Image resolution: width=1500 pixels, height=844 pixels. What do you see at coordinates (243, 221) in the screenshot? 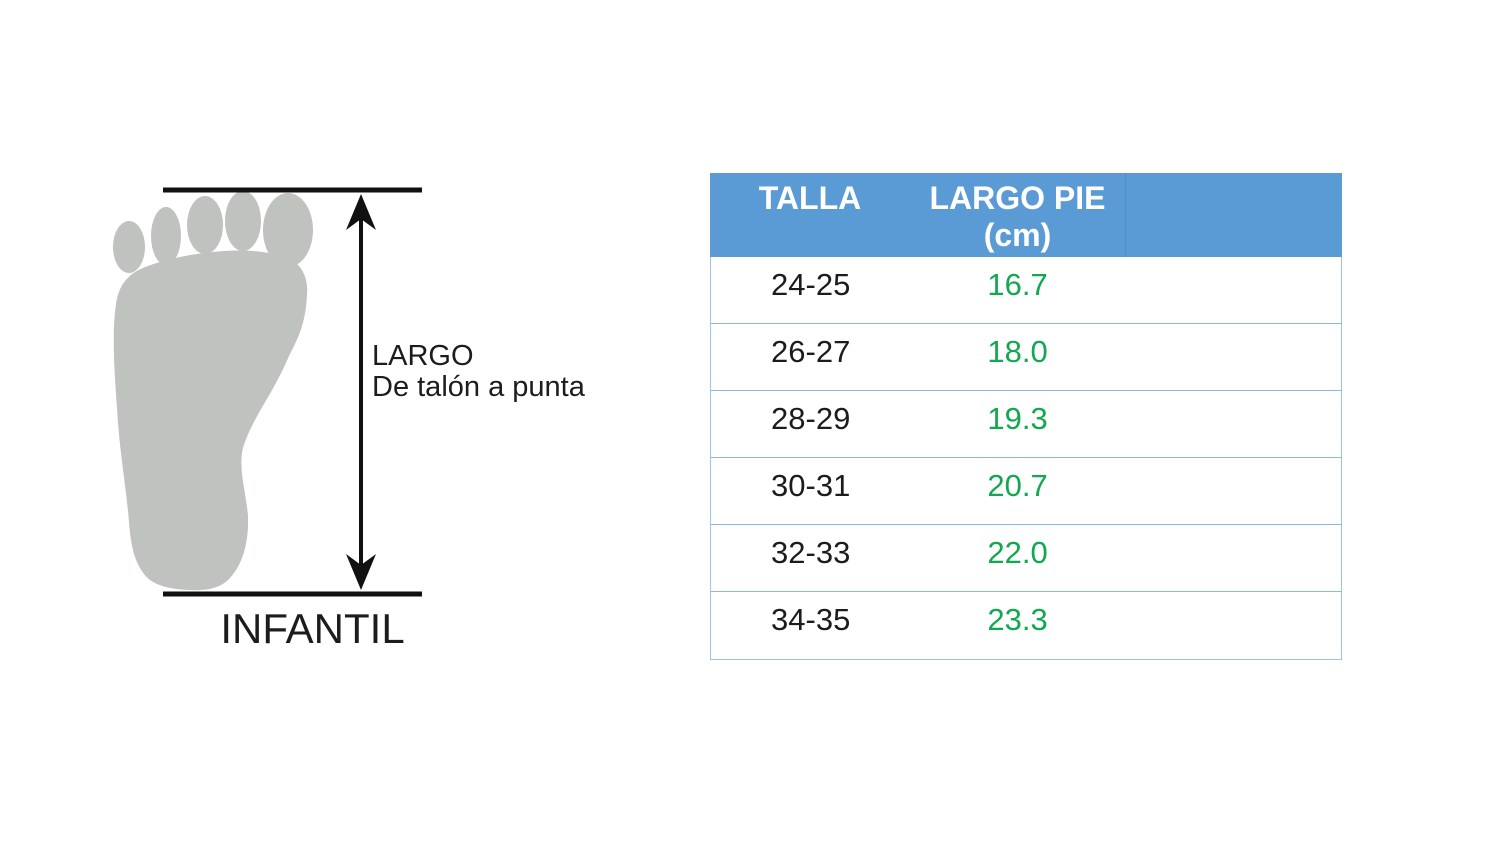
I see `second-toe` at bounding box center [243, 221].